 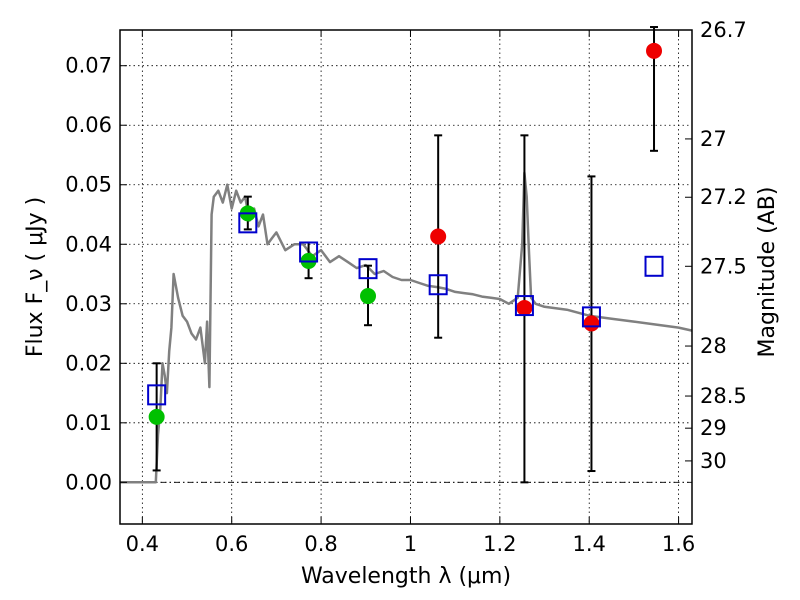 I want to click on right-tick-label: 28.5, so click(x=723, y=396).